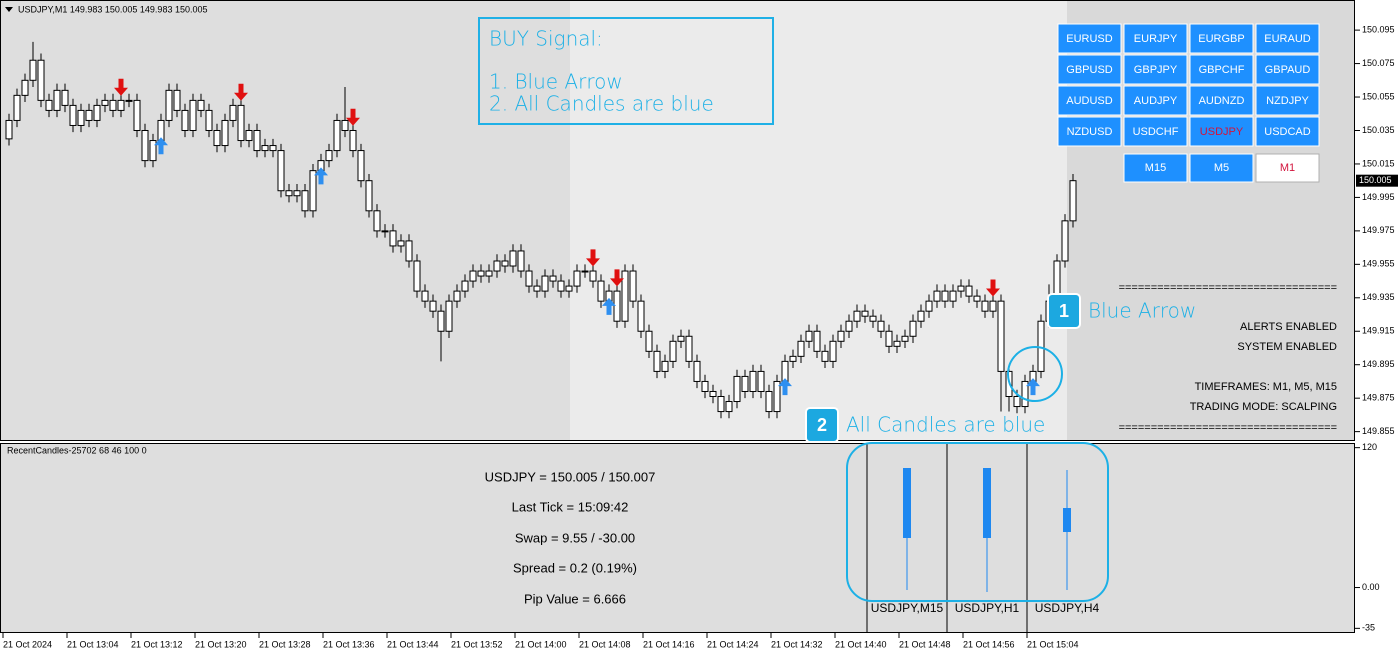 Image resolution: width=1400 pixels, height=657 pixels. What do you see at coordinates (1067, 608) in the screenshot?
I see `panel-label: USDJPY,H4` at bounding box center [1067, 608].